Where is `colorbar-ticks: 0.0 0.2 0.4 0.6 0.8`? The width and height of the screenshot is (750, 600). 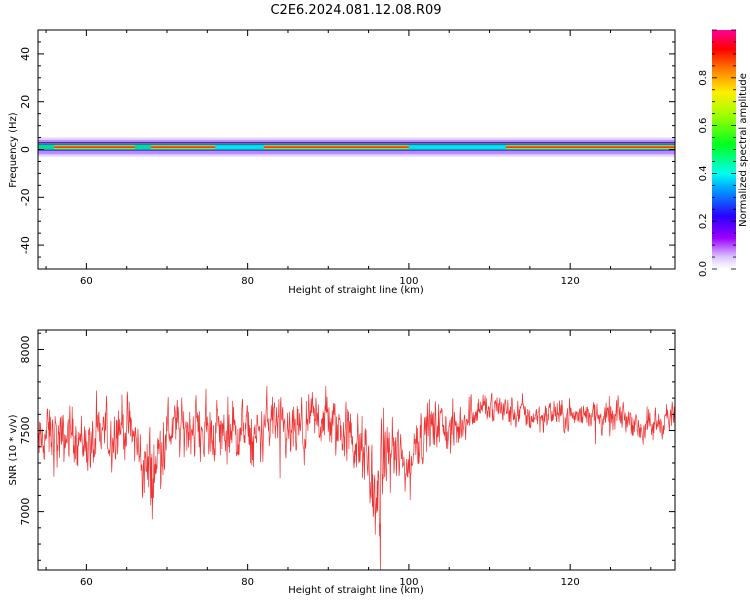 colorbar-ticks: 0.0 0.2 0.4 0.6 0.8 is located at coordinates (717, 153).